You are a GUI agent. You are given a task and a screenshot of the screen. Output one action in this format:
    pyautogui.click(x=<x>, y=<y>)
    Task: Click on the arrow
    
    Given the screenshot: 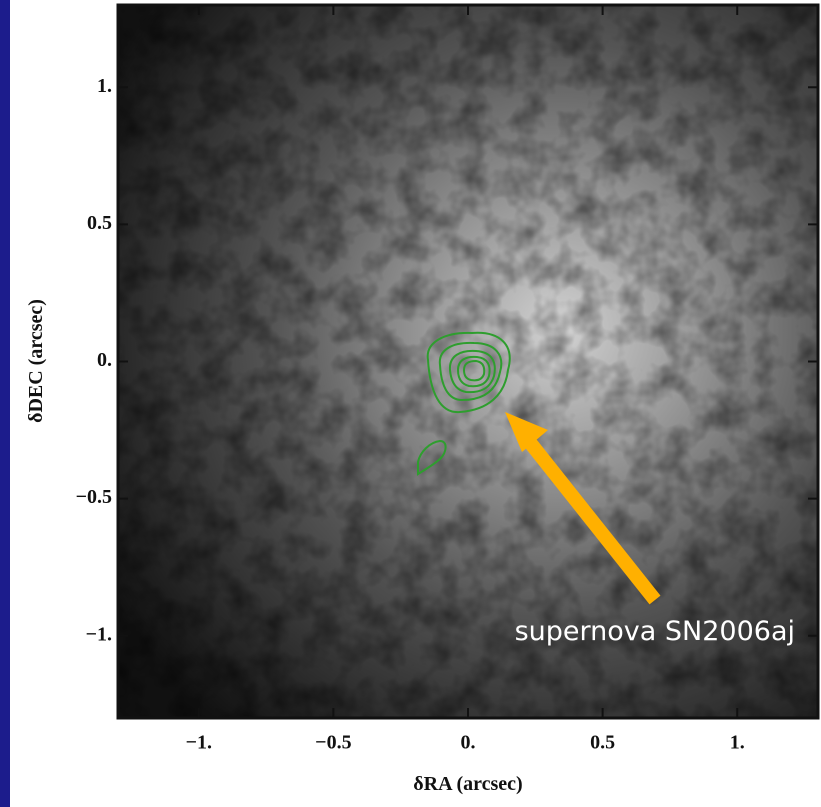 What is the action you would take?
    pyautogui.click(x=583, y=508)
    